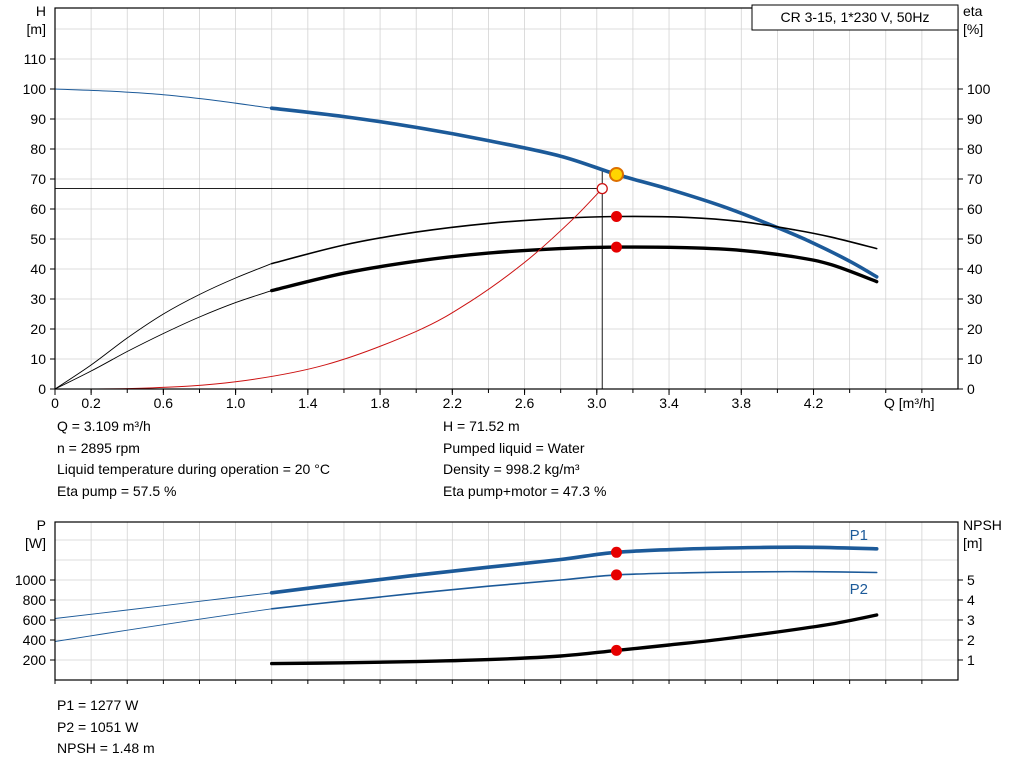  I want to click on x-tick-label: 1.4, so click(308, 403).